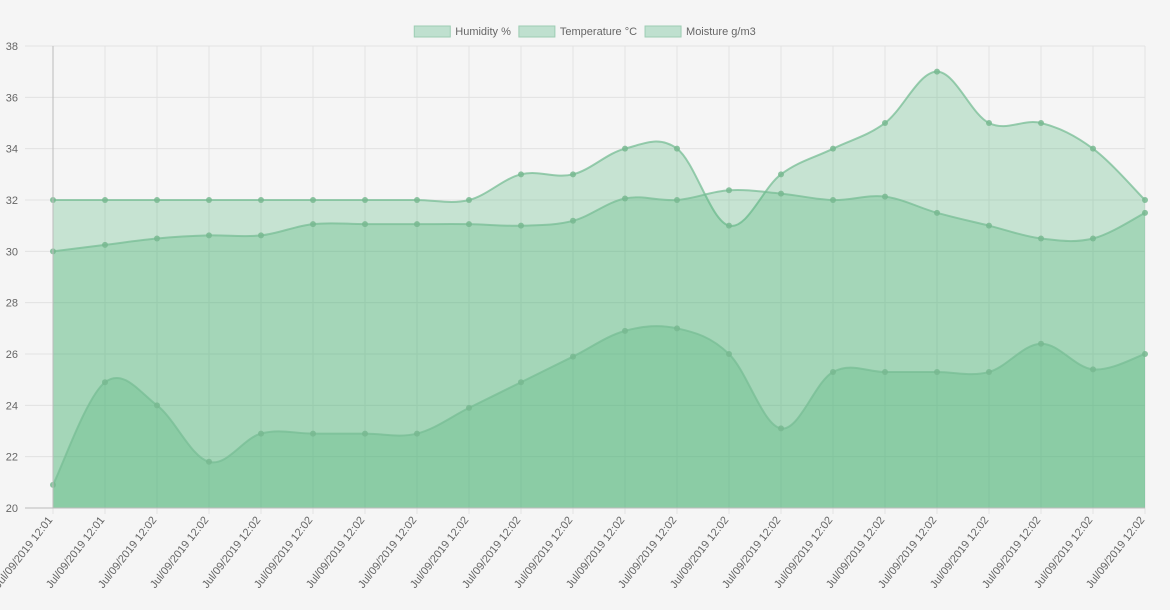 Image resolution: width=1170 pixels, height=610 pixels. What do you see at coordinates (12, 509) in the screenshot?
I see `y-tick-label: 20` at bounding box center [12, 509].